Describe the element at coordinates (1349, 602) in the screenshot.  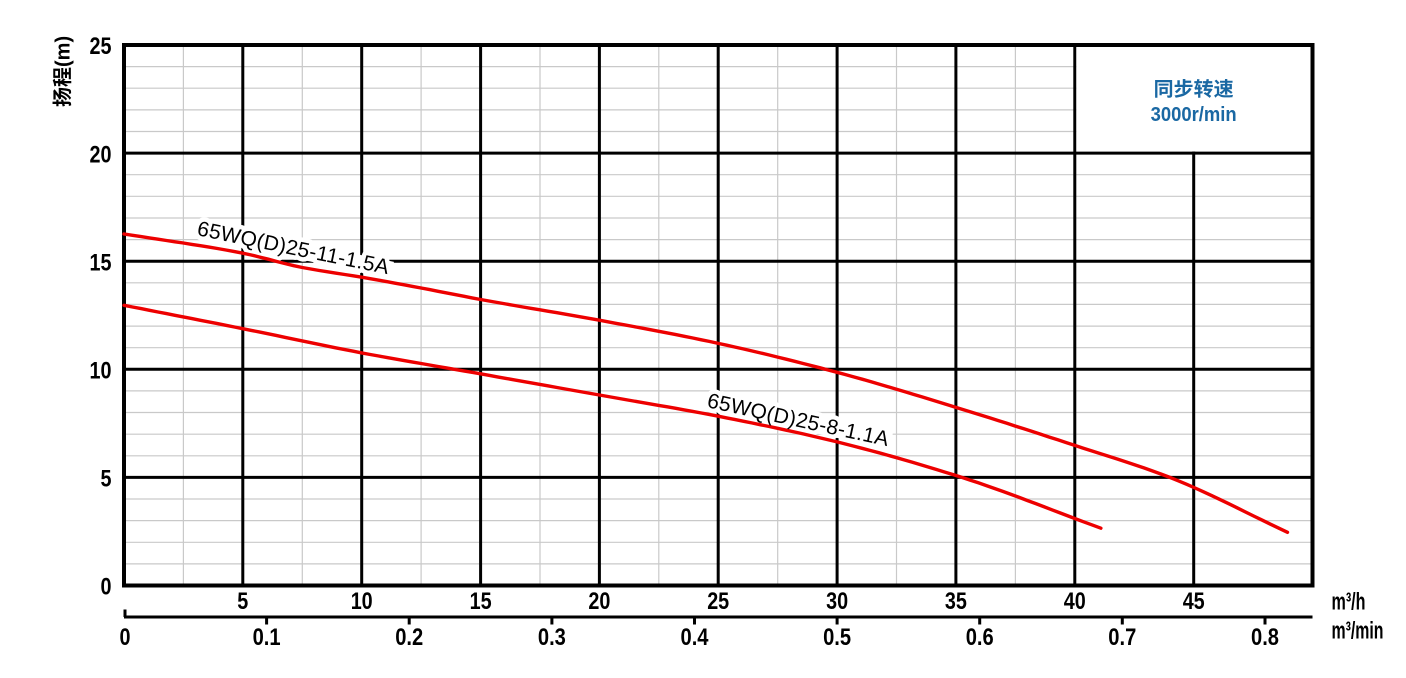
I see `svg-text: m³/h` at that location.